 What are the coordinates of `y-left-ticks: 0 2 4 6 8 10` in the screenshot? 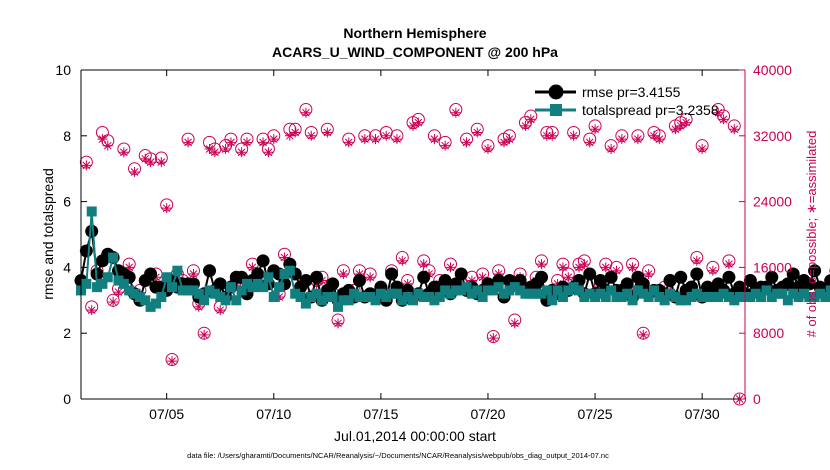 It's located at (71, 234).